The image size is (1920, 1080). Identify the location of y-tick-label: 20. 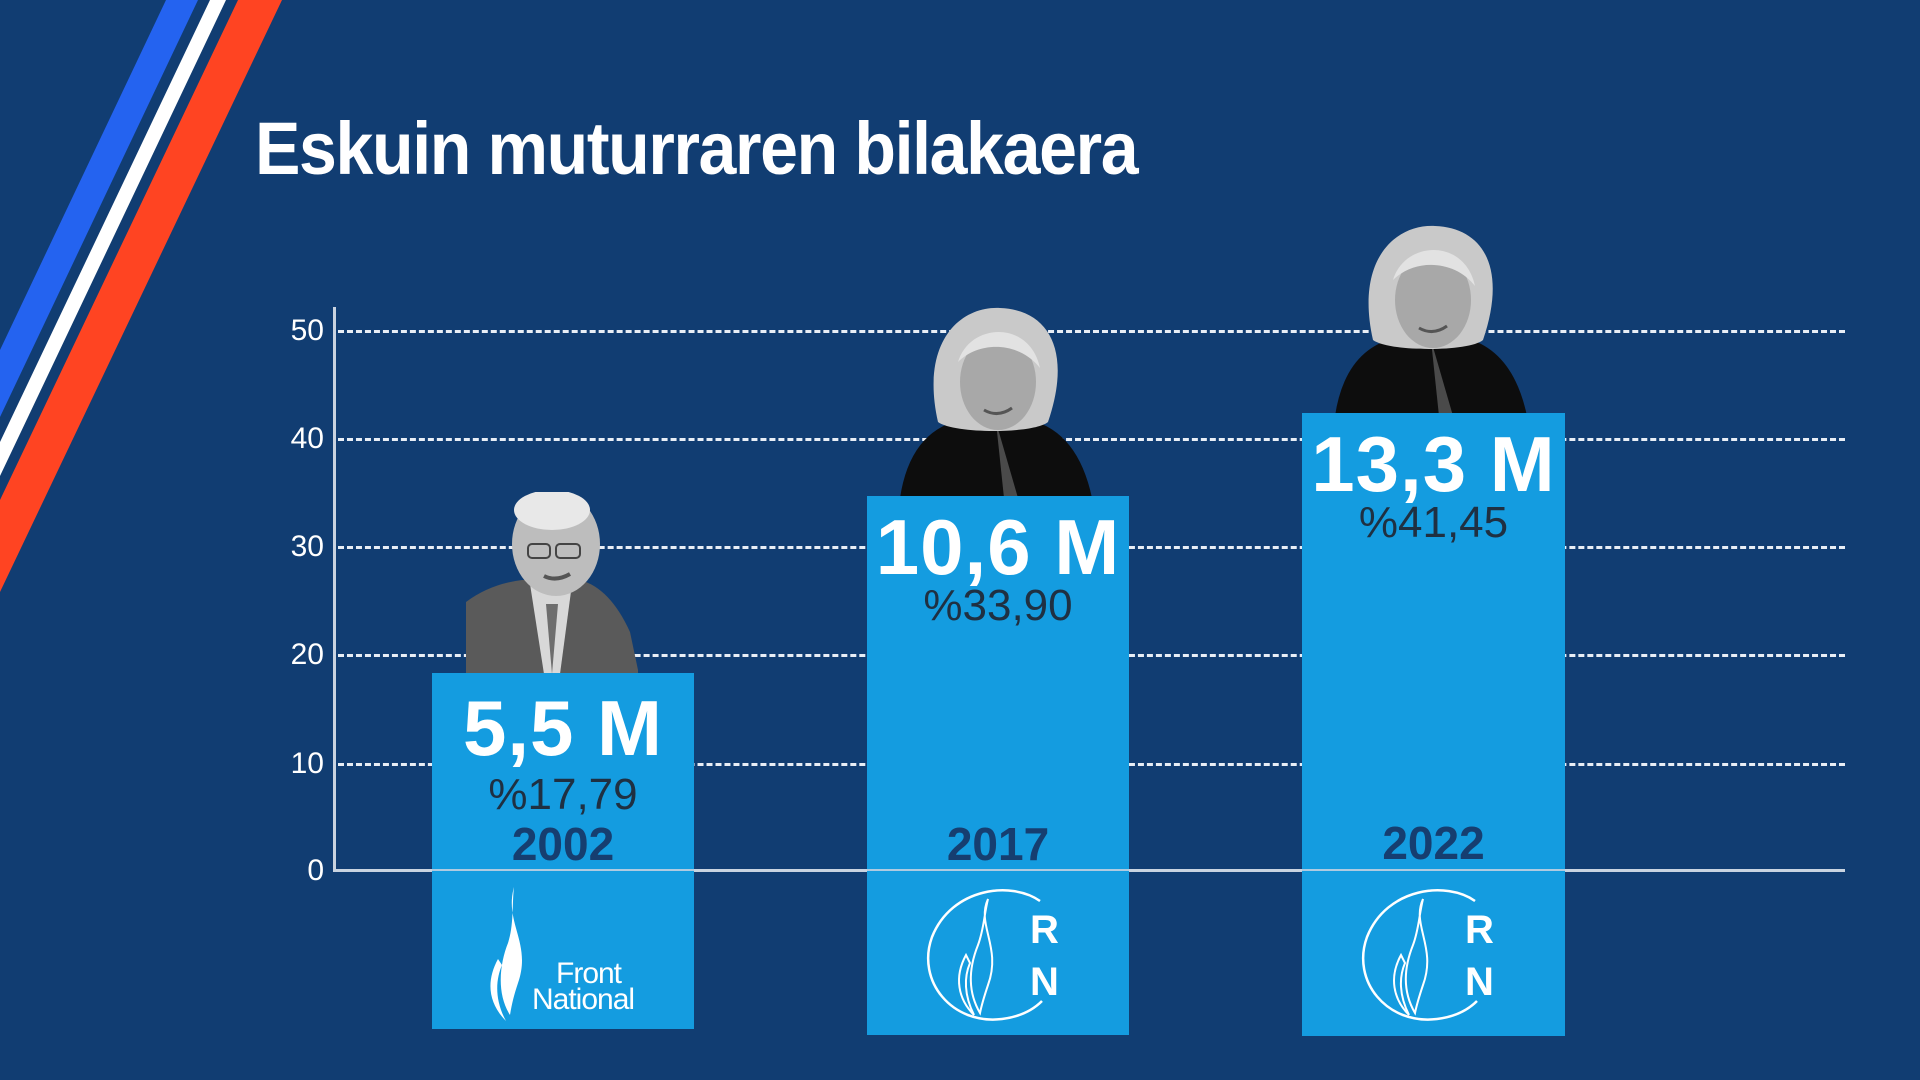
(307, 654).